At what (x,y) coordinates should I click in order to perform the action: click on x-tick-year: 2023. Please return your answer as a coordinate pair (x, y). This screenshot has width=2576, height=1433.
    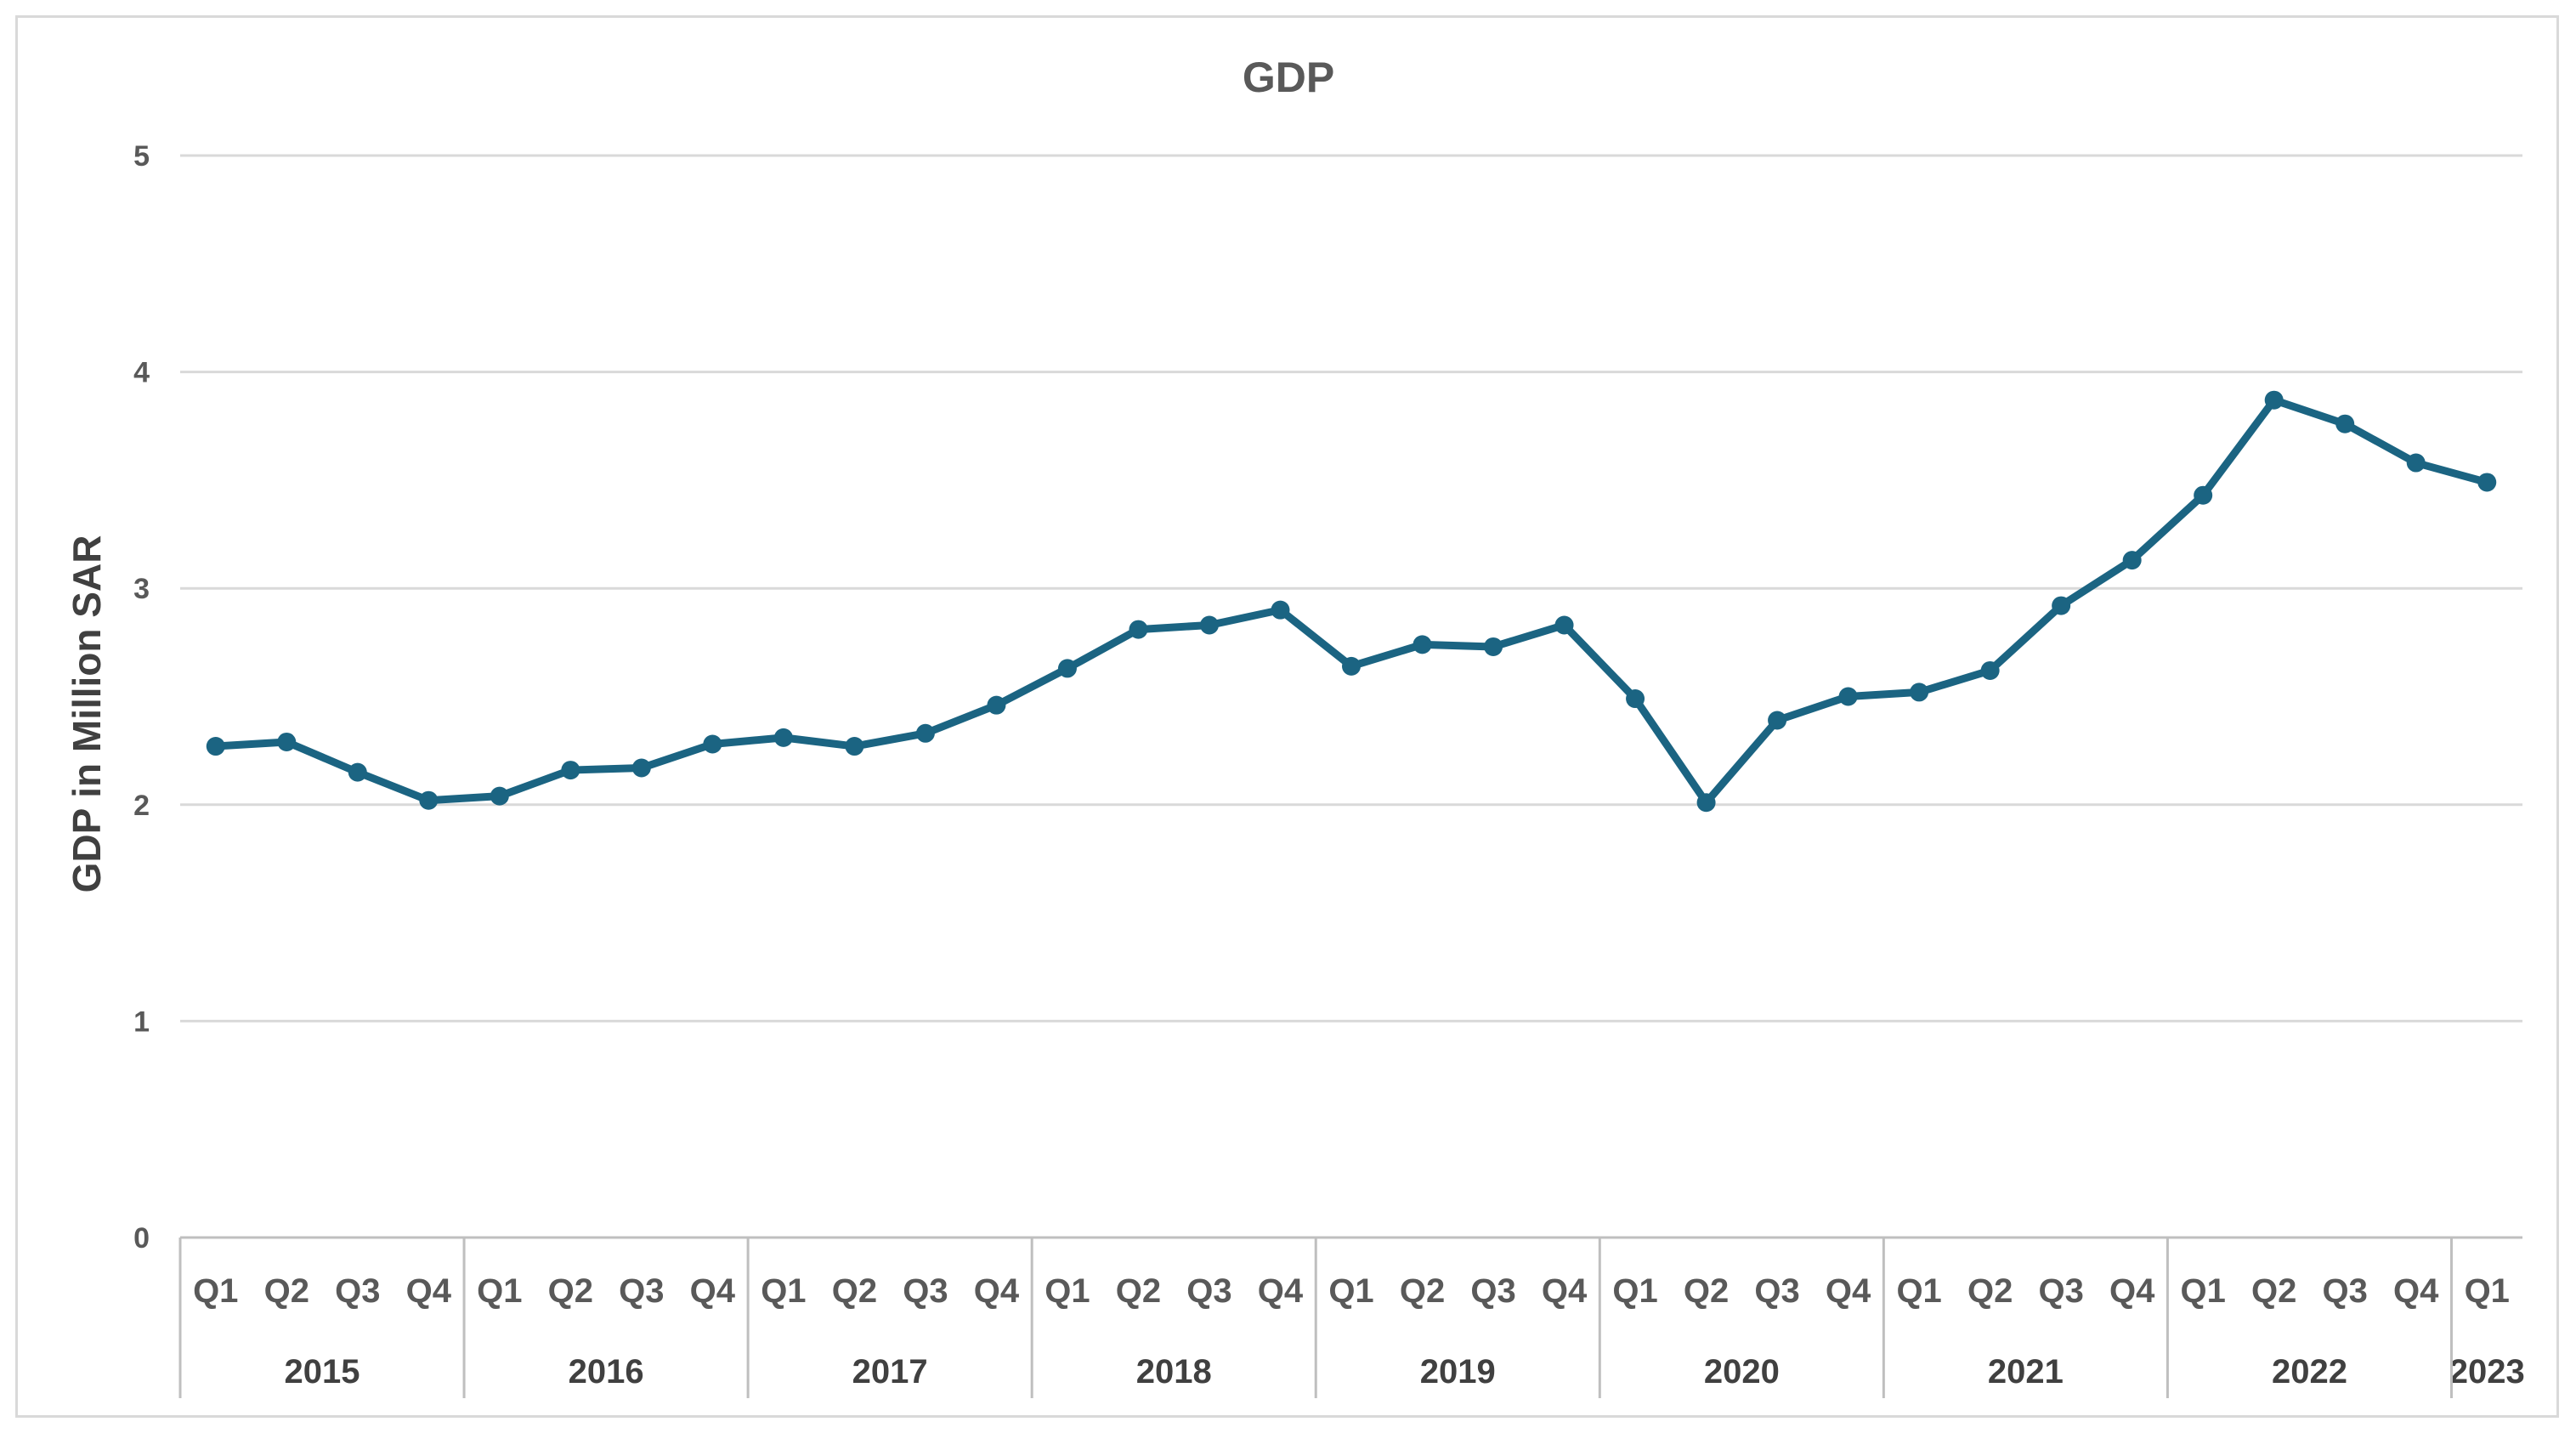
    Looking at the image, I should click on (2487, 1372).